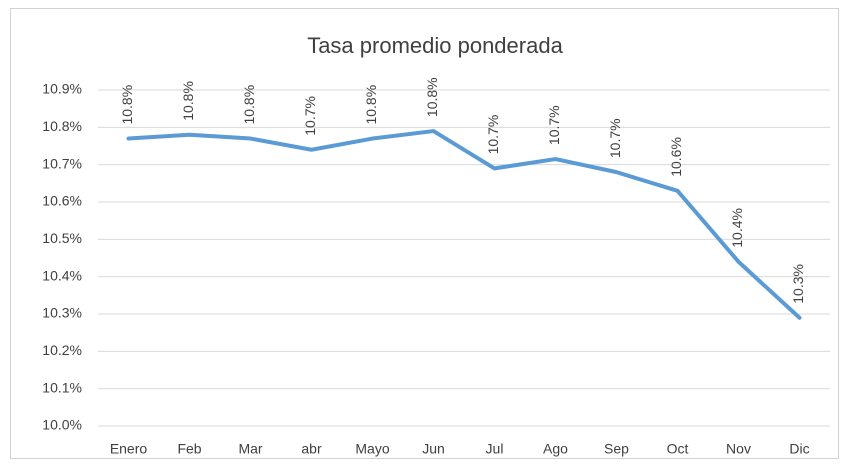  What do you see at coordinates (62, 425) in the screenshot?
I see `y-tick-label: 10.0%` at bounding box center [62, 425].